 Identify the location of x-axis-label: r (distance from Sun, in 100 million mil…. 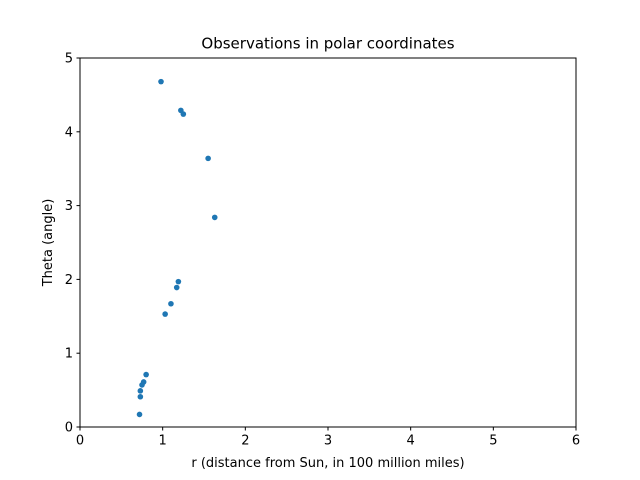
(327, 463).